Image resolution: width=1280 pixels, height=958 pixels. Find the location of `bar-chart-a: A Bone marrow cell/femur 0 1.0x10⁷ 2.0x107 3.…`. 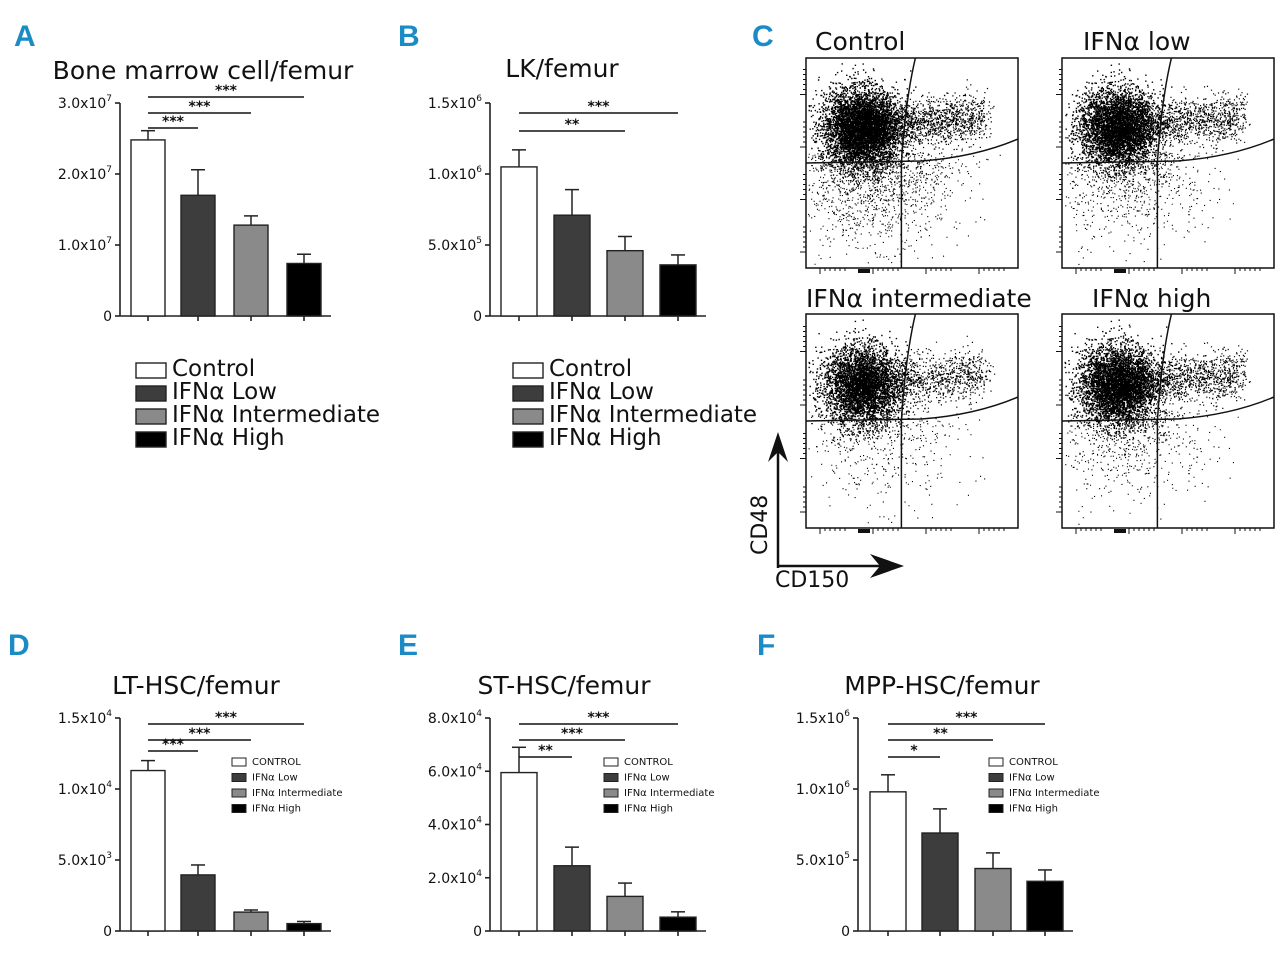

bar-chart-a: A Bone marrow cell/femur 0 1.0x10⁷ 2.0x107 3.… is located at coordinates (197, 235).